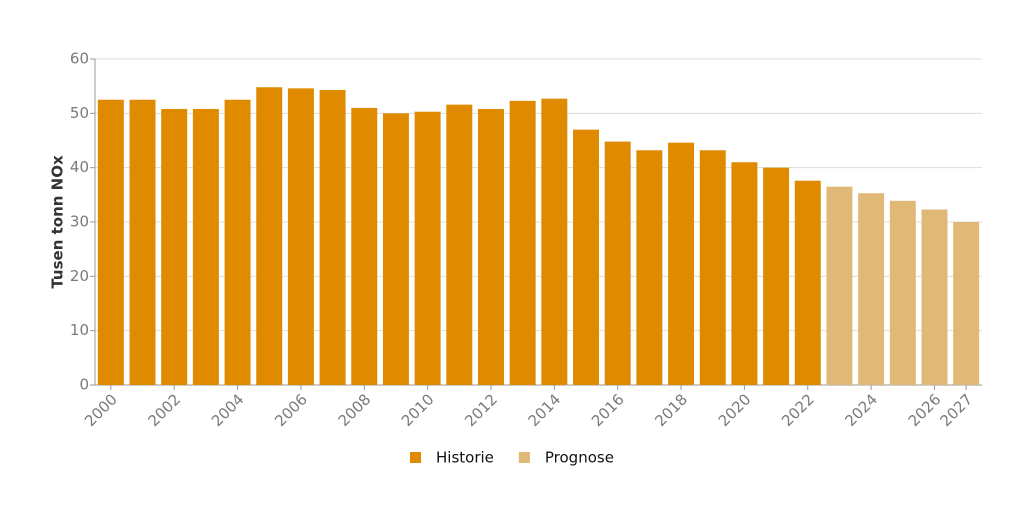  What do you see at coordinates (579, 458) in the screenshot?
I see `legend-label: Prognose` at bounding box center [579, 458].